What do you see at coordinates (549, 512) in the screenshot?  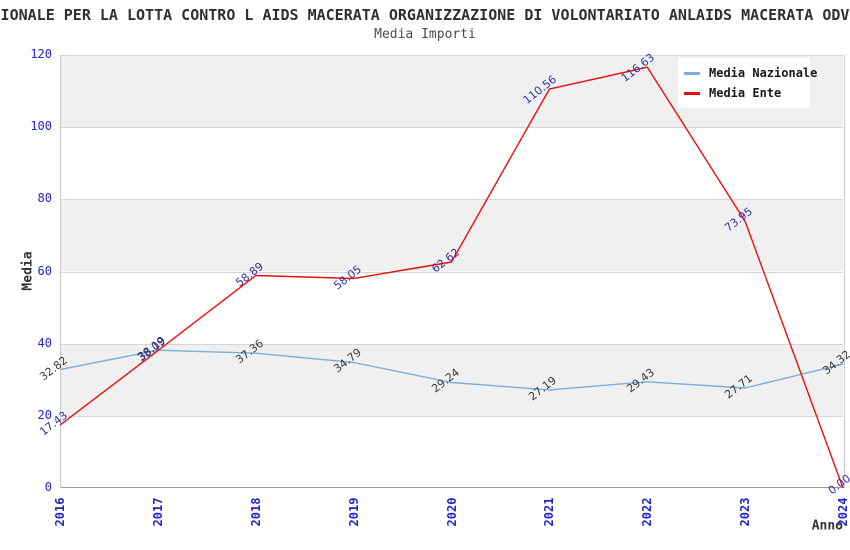 I see `x-tick-label: 2021` at bounding box center [549, 512].